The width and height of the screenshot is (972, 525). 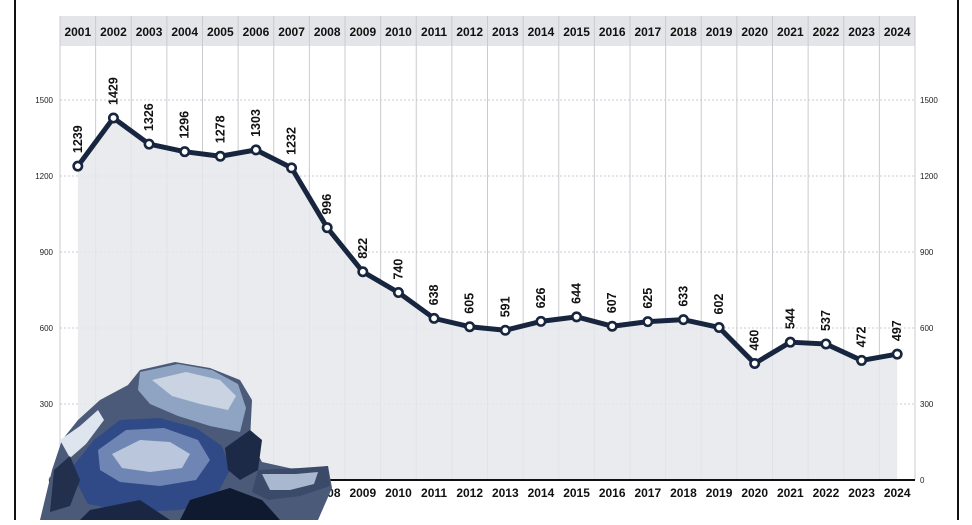 I want to click on x-tick-label-bottom: 2010, so click(x=398, y=493).